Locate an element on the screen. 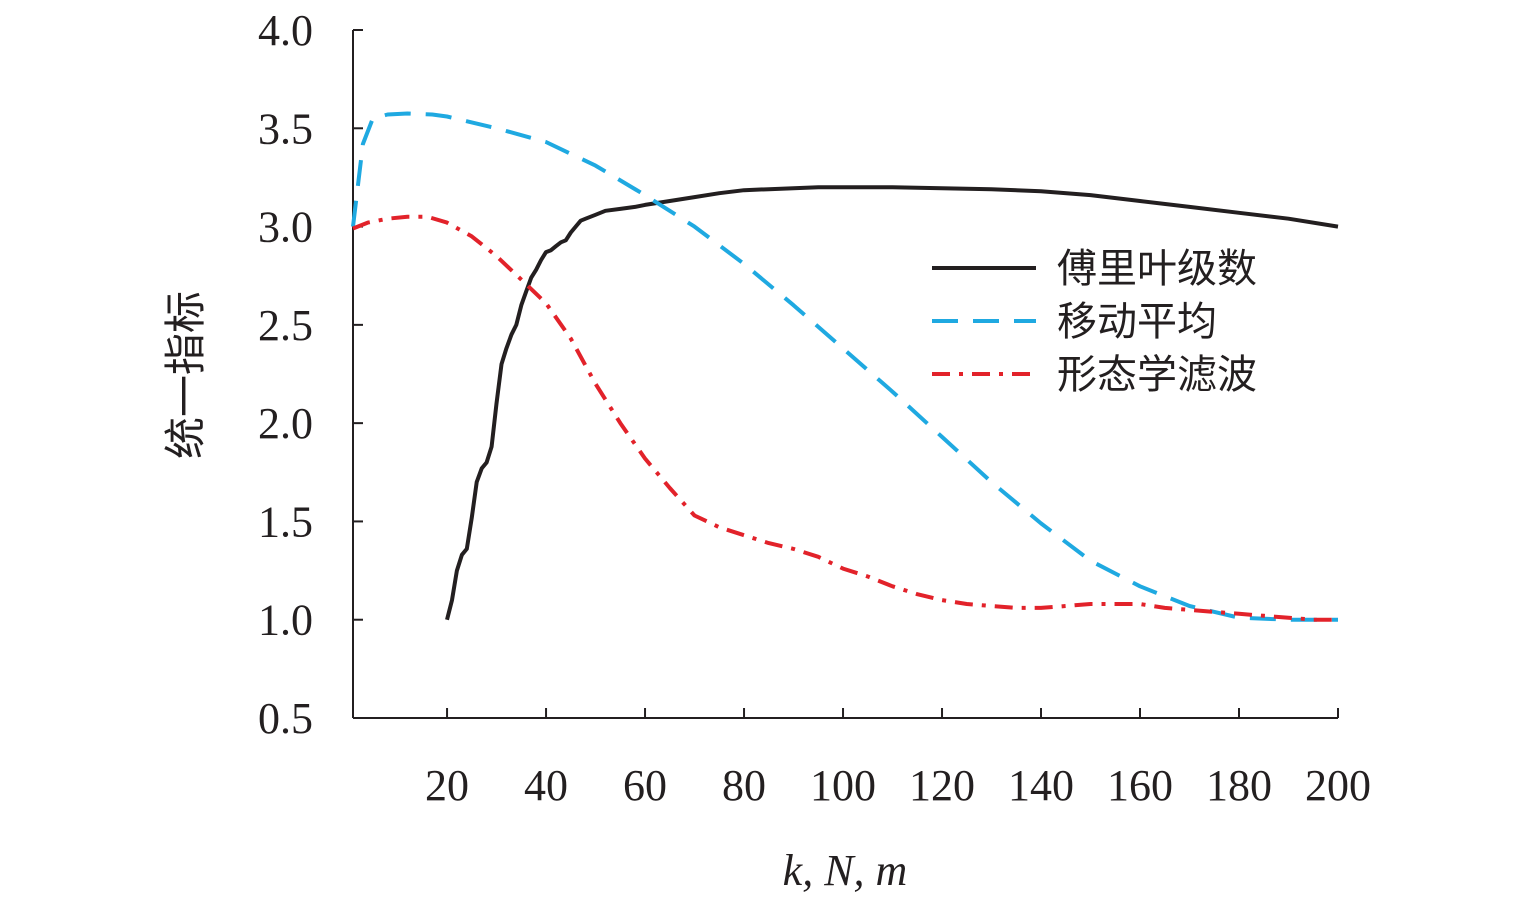  y-tick-label: 1.5 is located at coordinates (285, 521).